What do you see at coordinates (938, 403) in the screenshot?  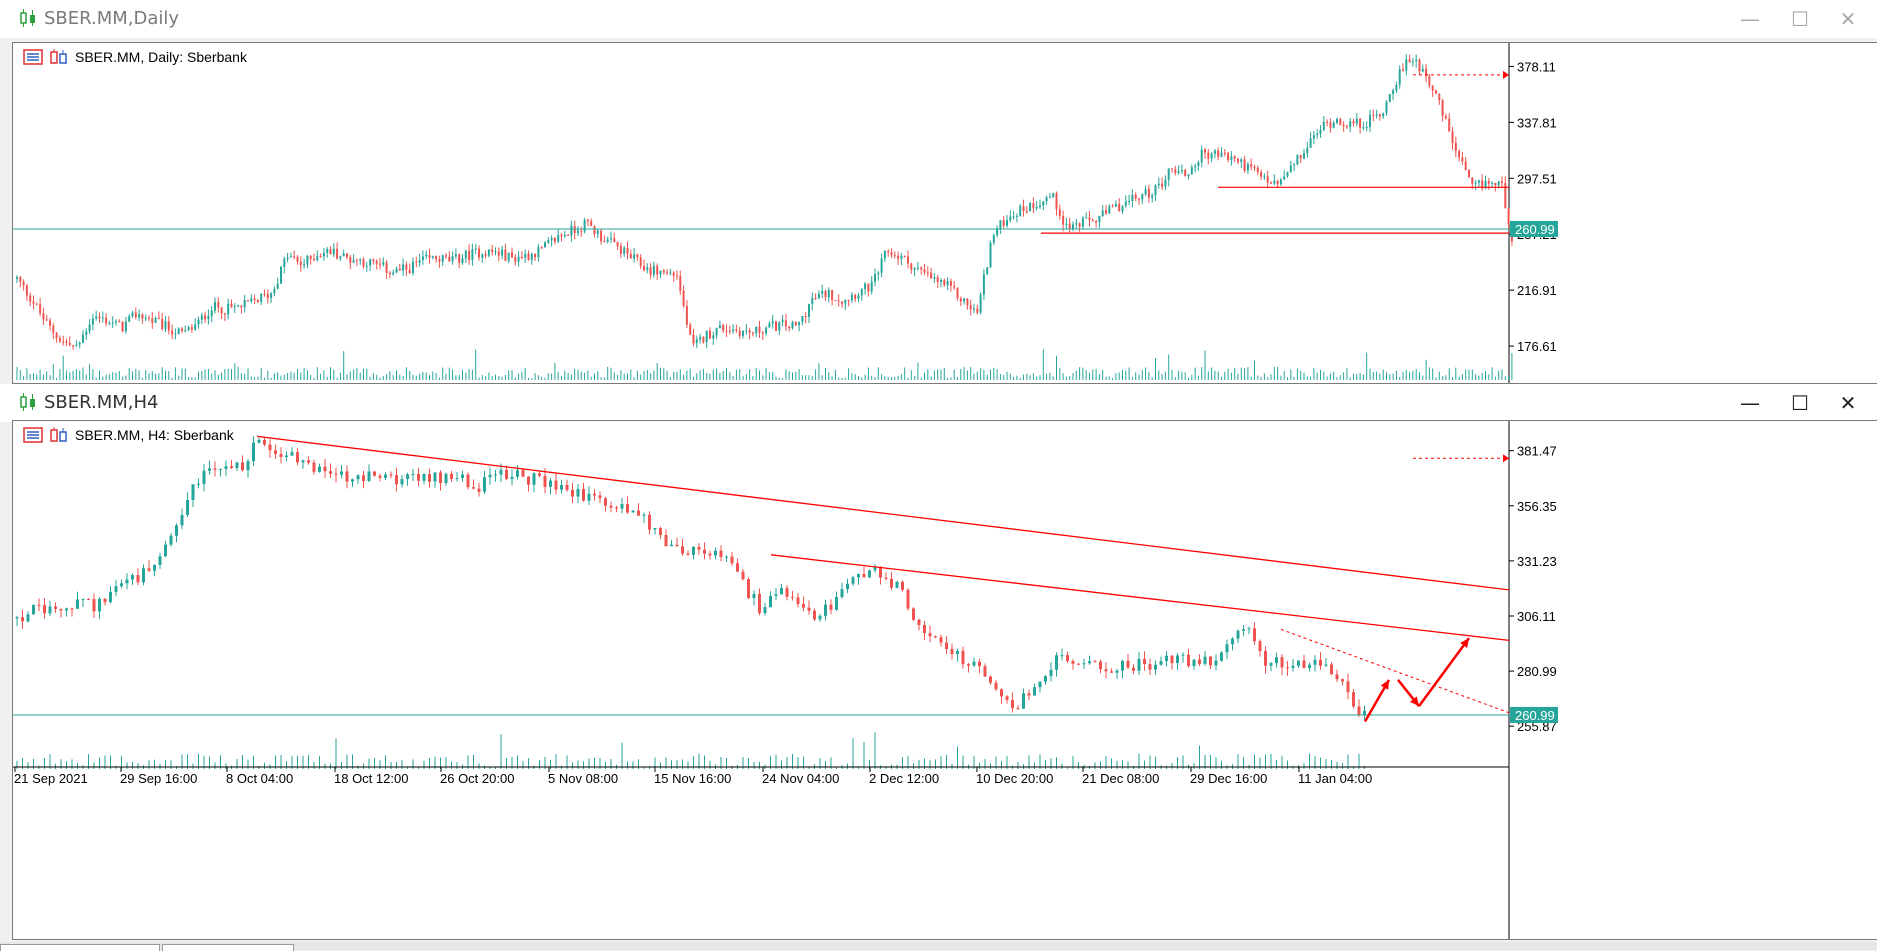 I see `h4-window-titlebar: SBER.MM,H4 — ☐ ✕` at bounding box center [938, 403].